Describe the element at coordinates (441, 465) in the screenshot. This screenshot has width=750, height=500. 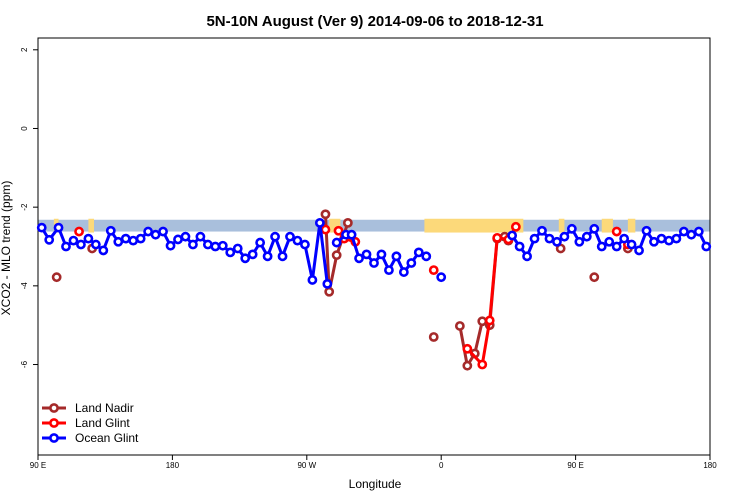
I see `x-tick-label: 0` at that location.